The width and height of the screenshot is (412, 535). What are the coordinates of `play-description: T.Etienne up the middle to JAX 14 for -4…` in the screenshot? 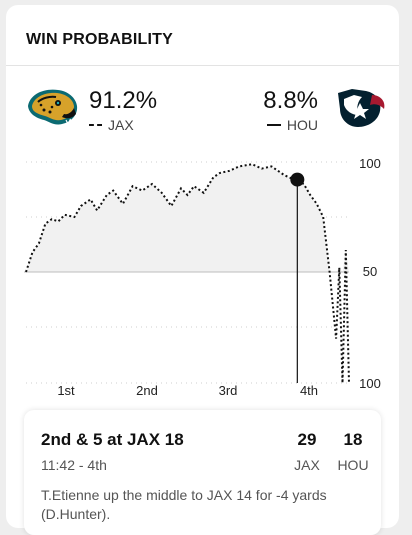 It's located at (184, 504).